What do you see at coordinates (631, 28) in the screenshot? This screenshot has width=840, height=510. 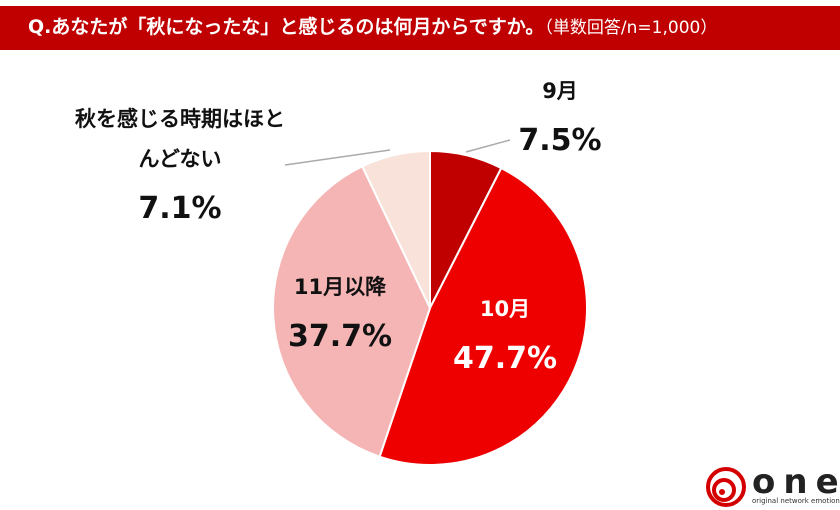 I see `subtitle: （単数回答/n=1,000）` at bounding box center [631, 28].